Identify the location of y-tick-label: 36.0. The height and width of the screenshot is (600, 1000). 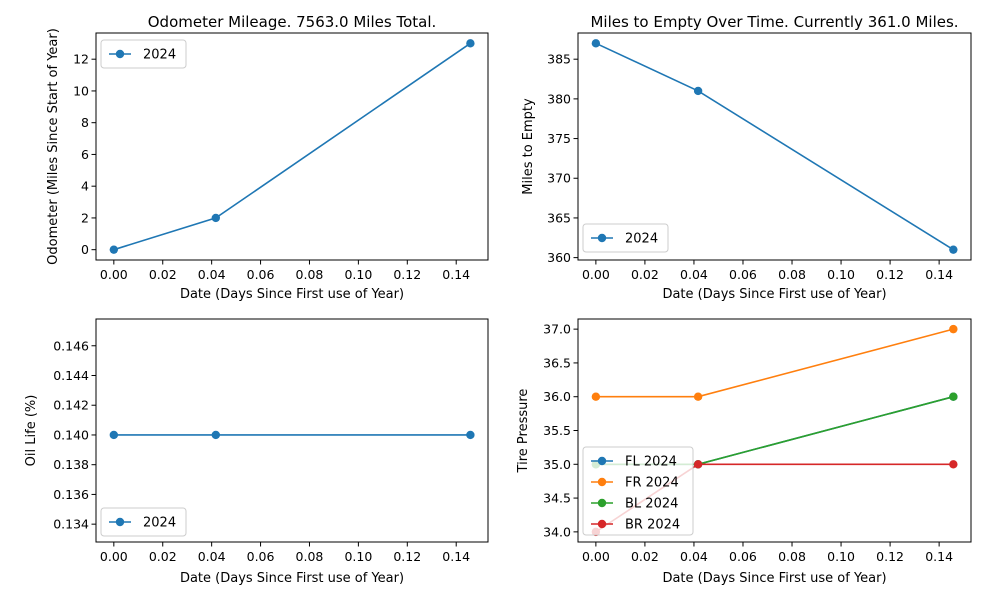
(557, 396).